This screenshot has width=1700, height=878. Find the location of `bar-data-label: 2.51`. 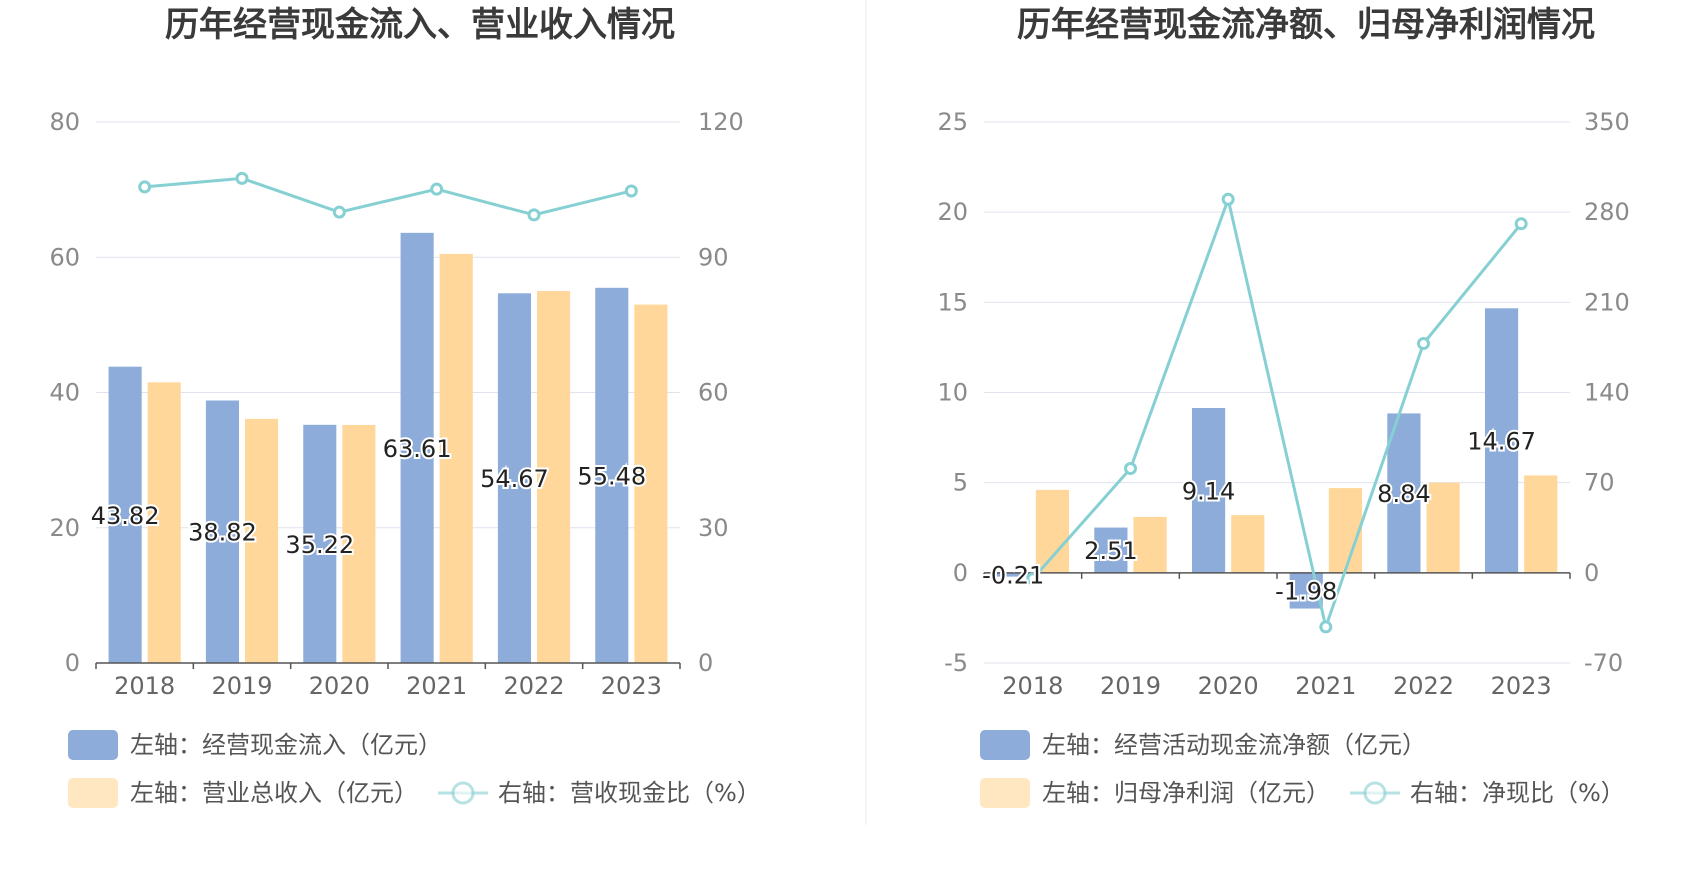

bar-data-label: 2.51 is located at coordinates (1110, 551).